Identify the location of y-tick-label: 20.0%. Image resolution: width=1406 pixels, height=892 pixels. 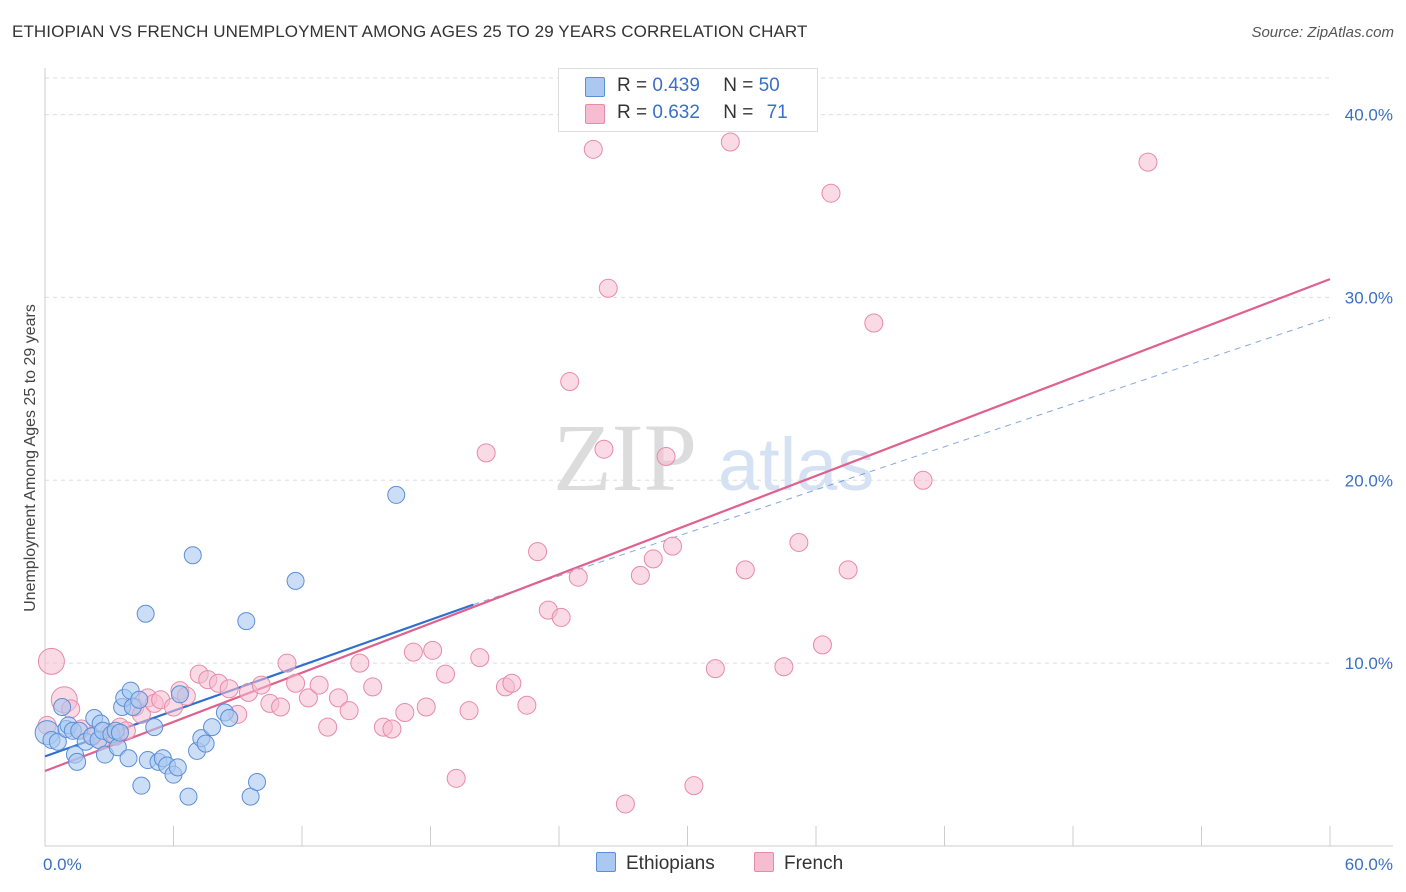
(1369, 480).